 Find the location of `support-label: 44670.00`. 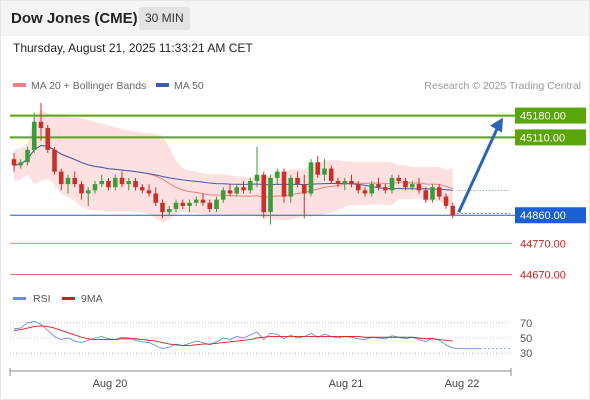

support-label: 44670.00 is located at coordinates (543, 275).